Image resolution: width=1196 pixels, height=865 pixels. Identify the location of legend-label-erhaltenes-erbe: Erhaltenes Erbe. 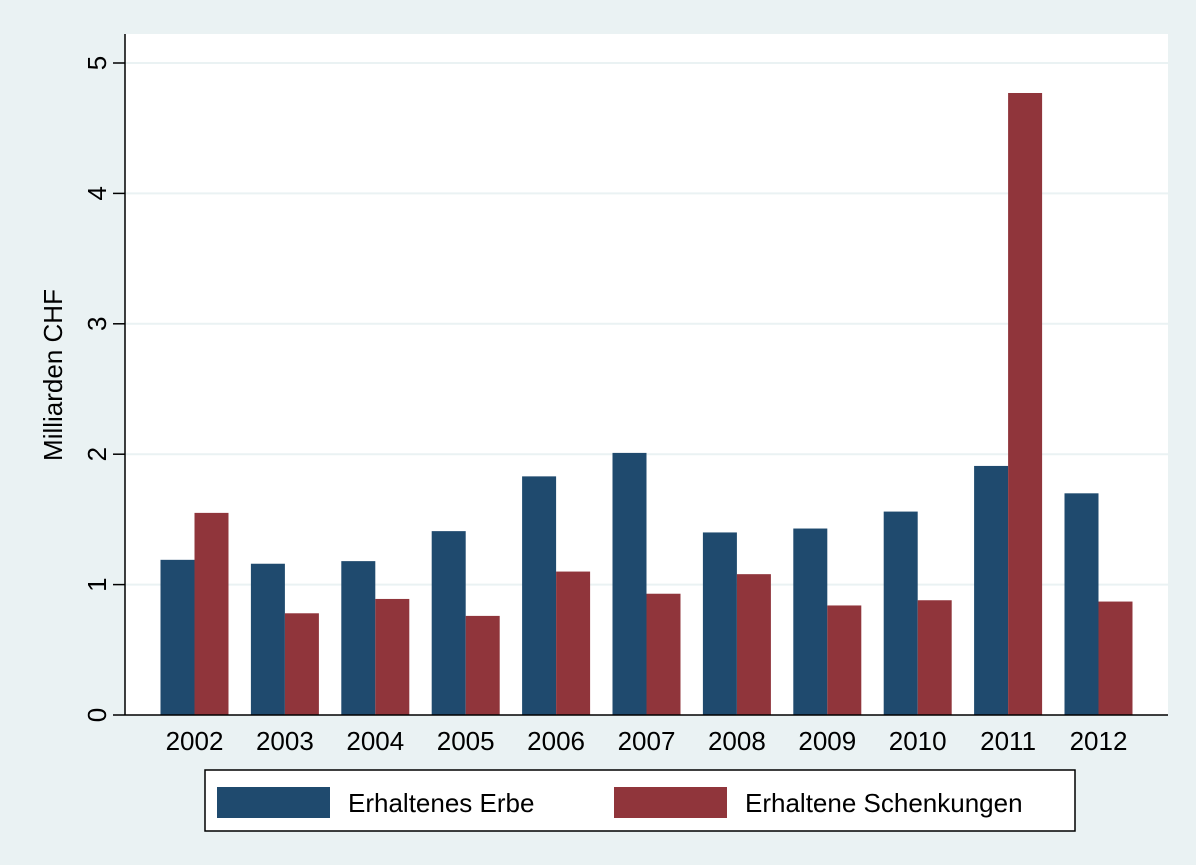
(441, 803).